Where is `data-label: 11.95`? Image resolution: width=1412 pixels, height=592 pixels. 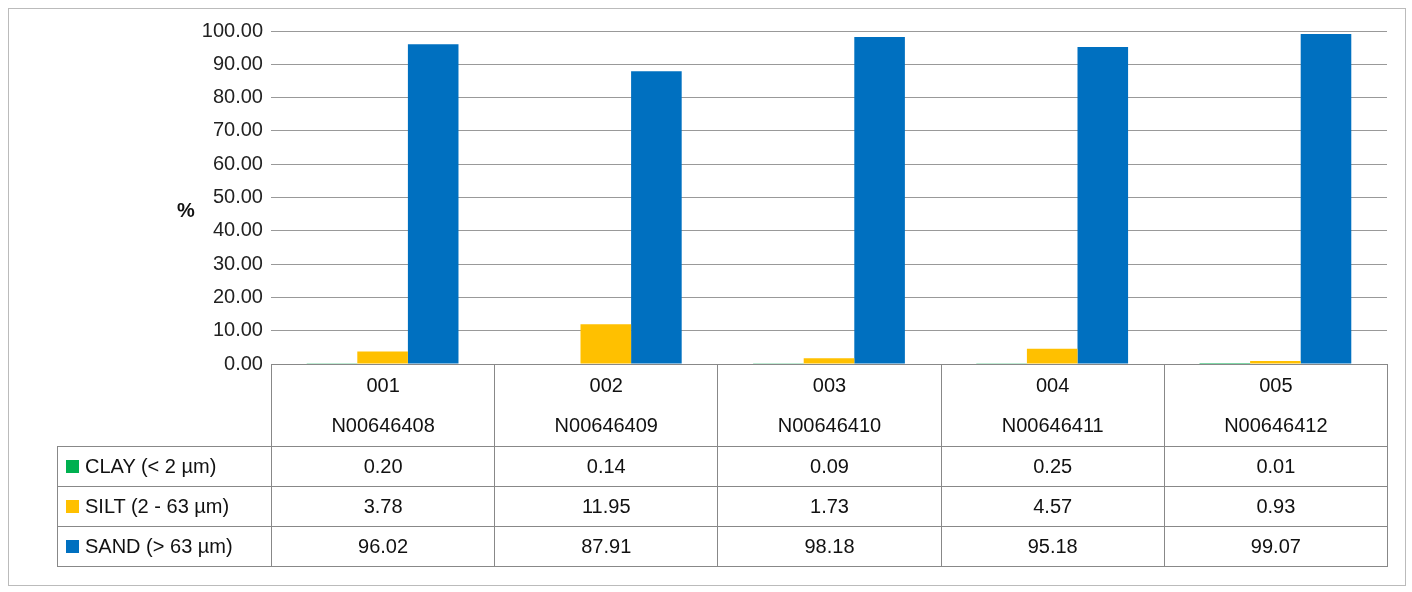
data-label: 11.95 is located at coordinates (606, 506).